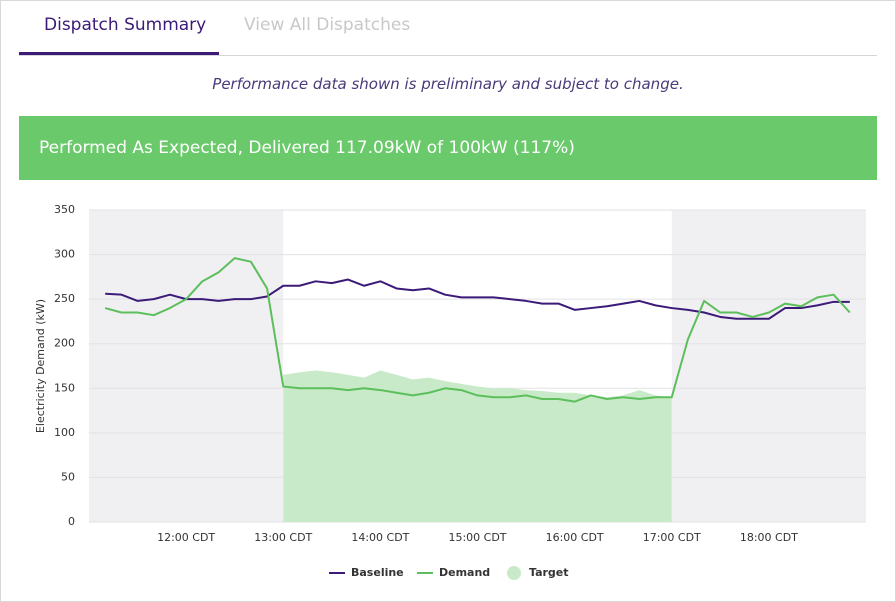 This screenshot has width=896, height=602. Describe the element at coordinates (575, 537) in the screenshot. I see `x-tick-label: 16:00 CDT` at that location.